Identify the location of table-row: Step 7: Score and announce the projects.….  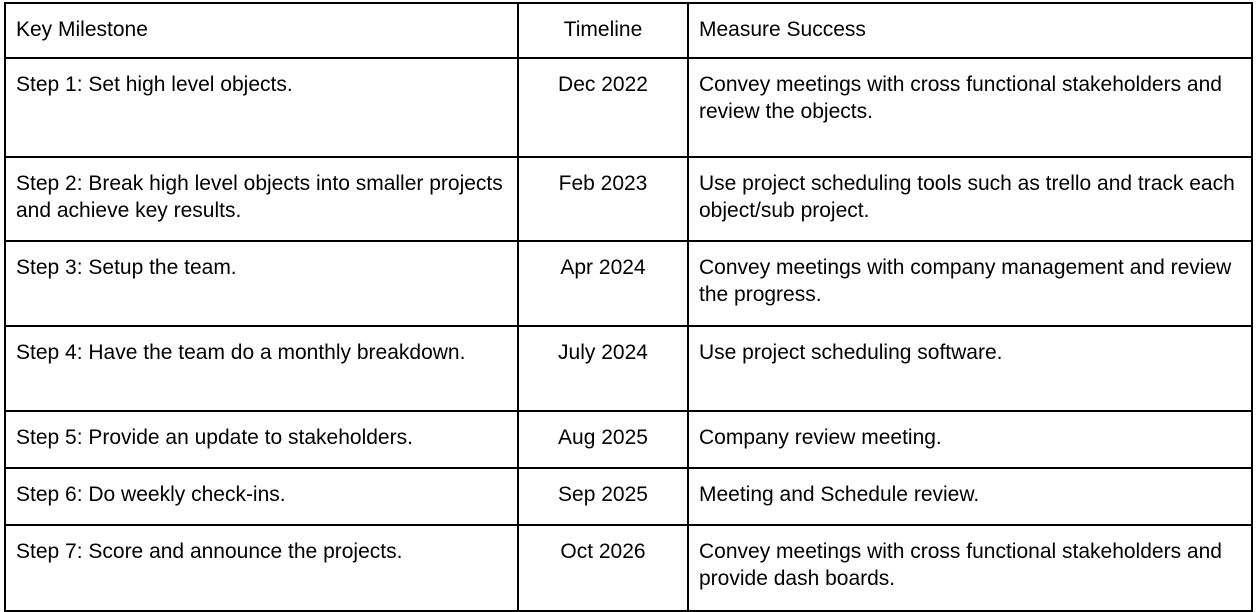
(628, 568).